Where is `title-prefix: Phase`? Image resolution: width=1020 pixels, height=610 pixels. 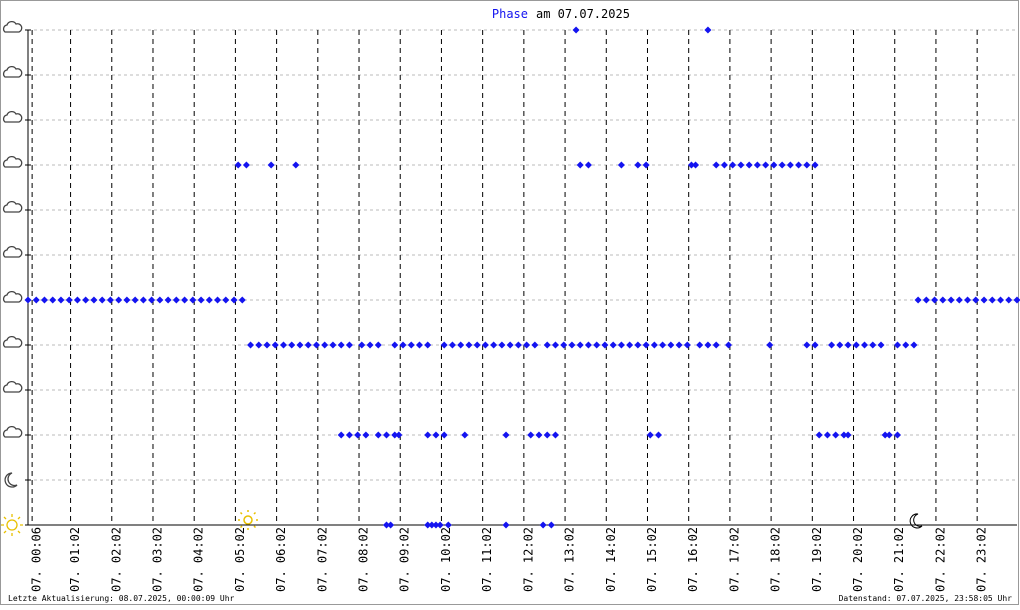 title-prefix: Phase is located at coordinates (510, 14).